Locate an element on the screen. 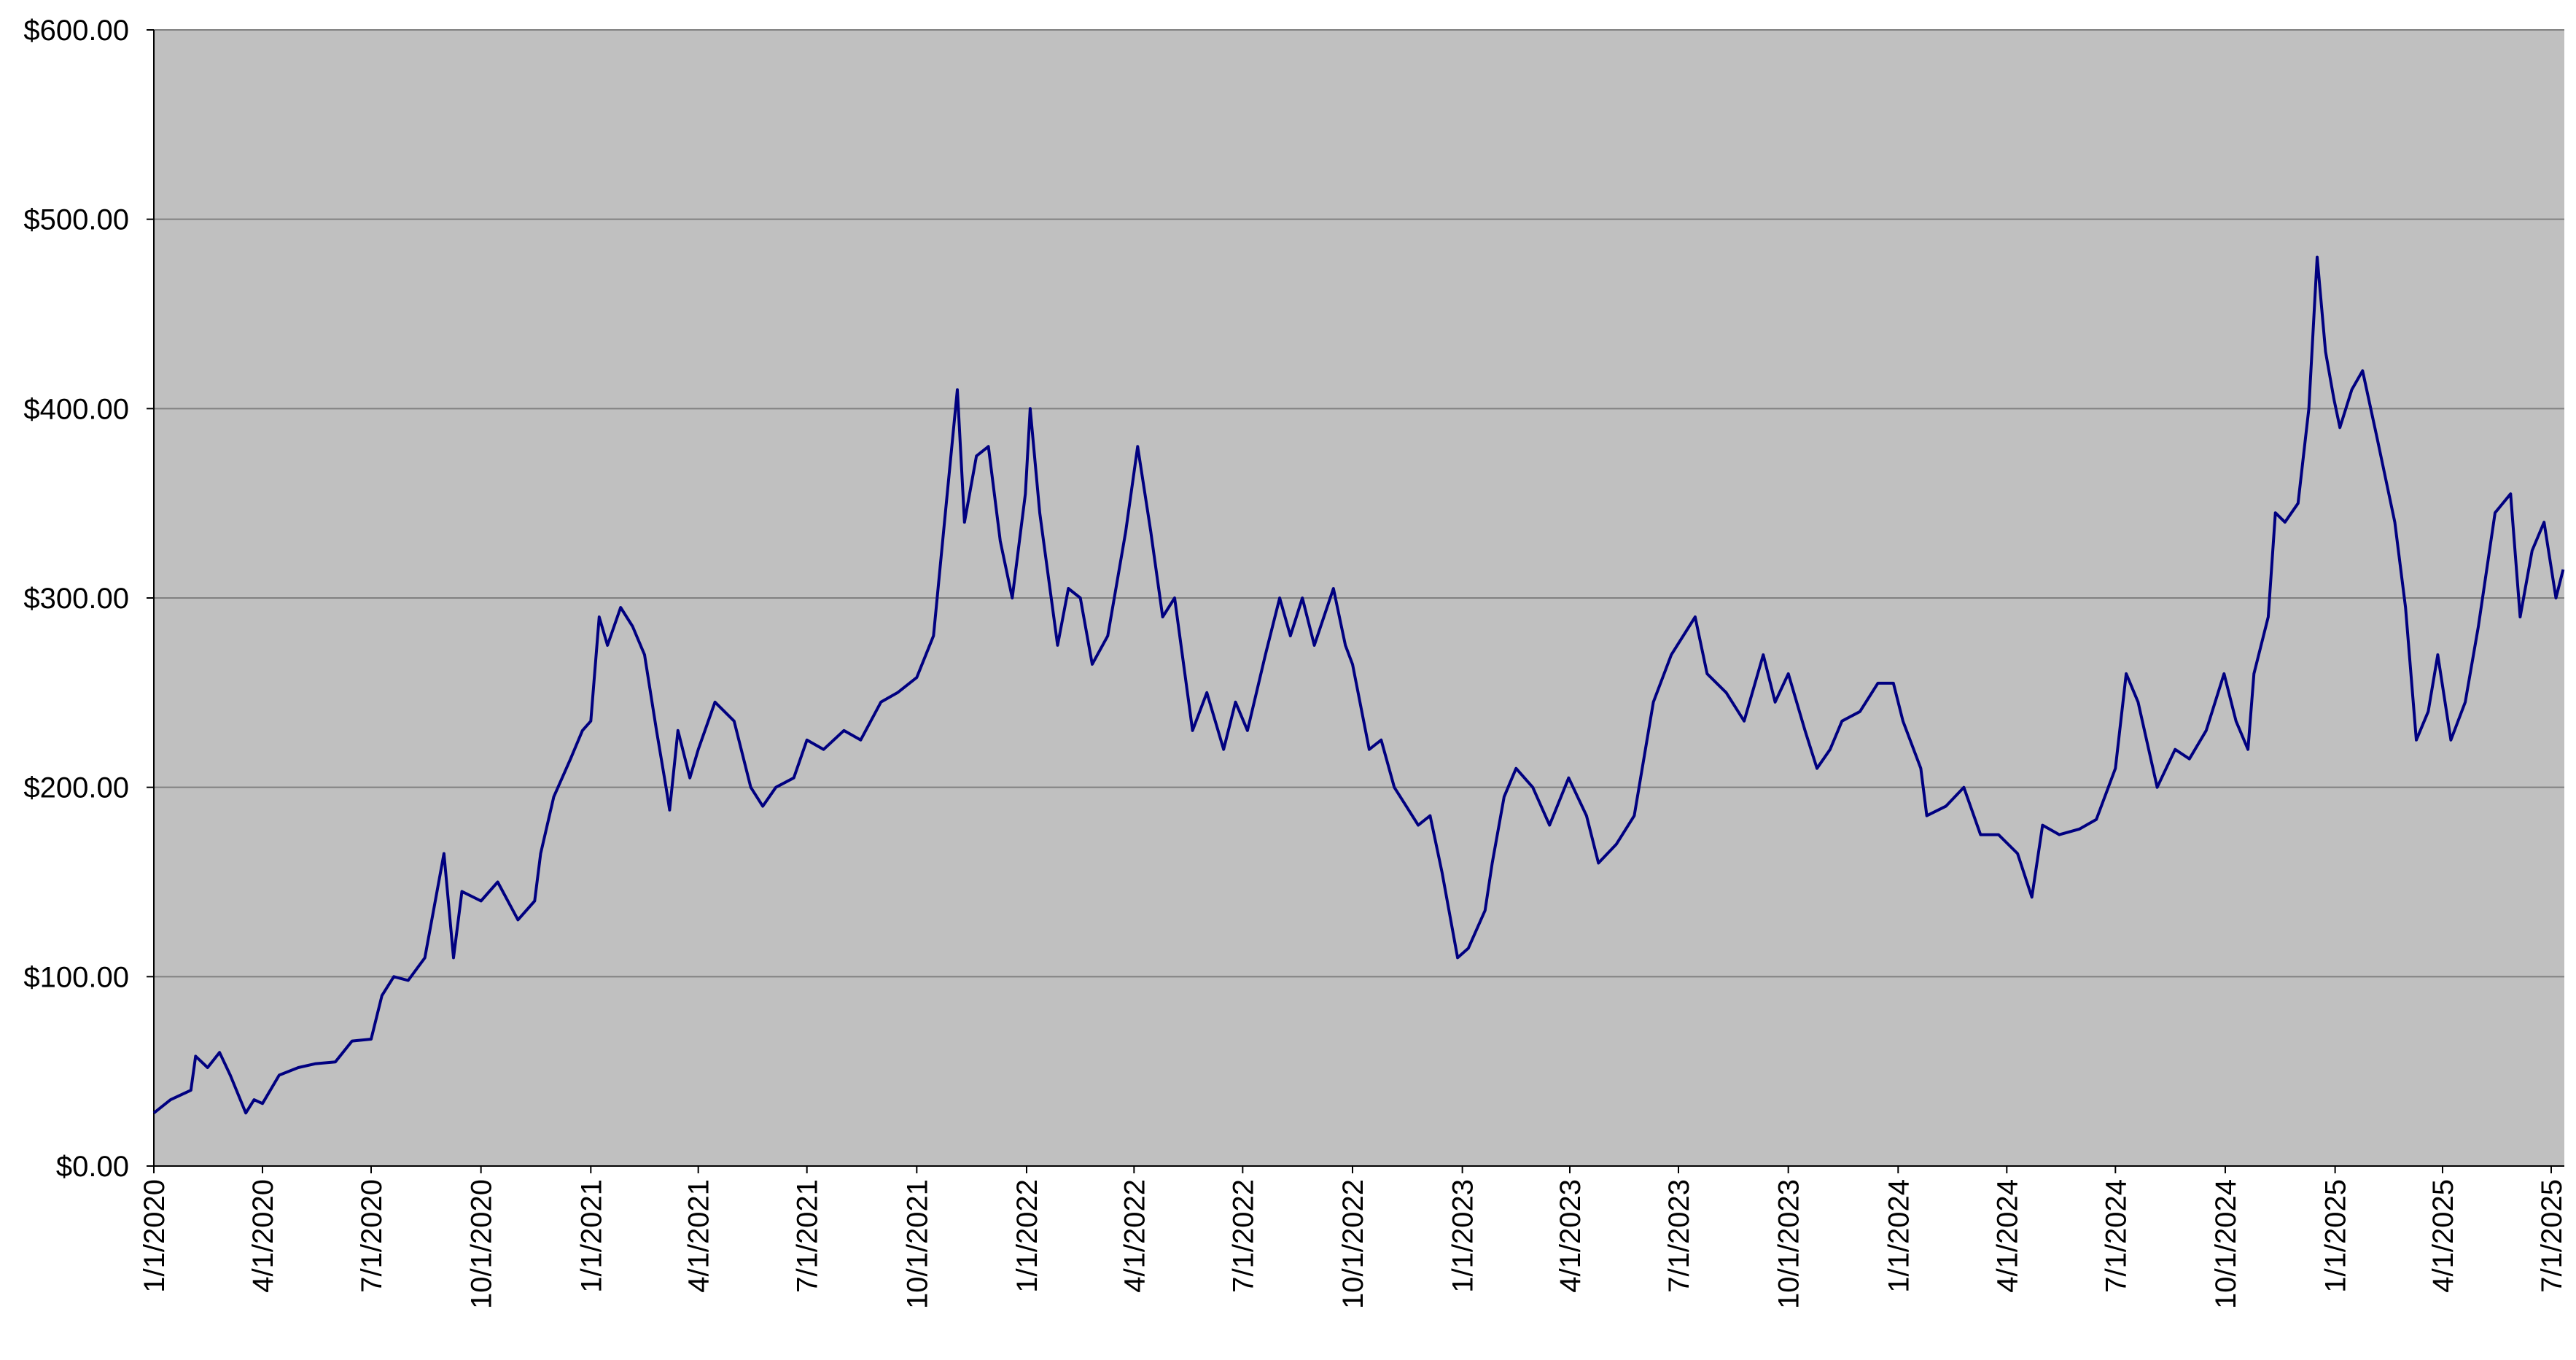  x-tick-label: 1/1/2021 is located at coordinates (591, 1236).